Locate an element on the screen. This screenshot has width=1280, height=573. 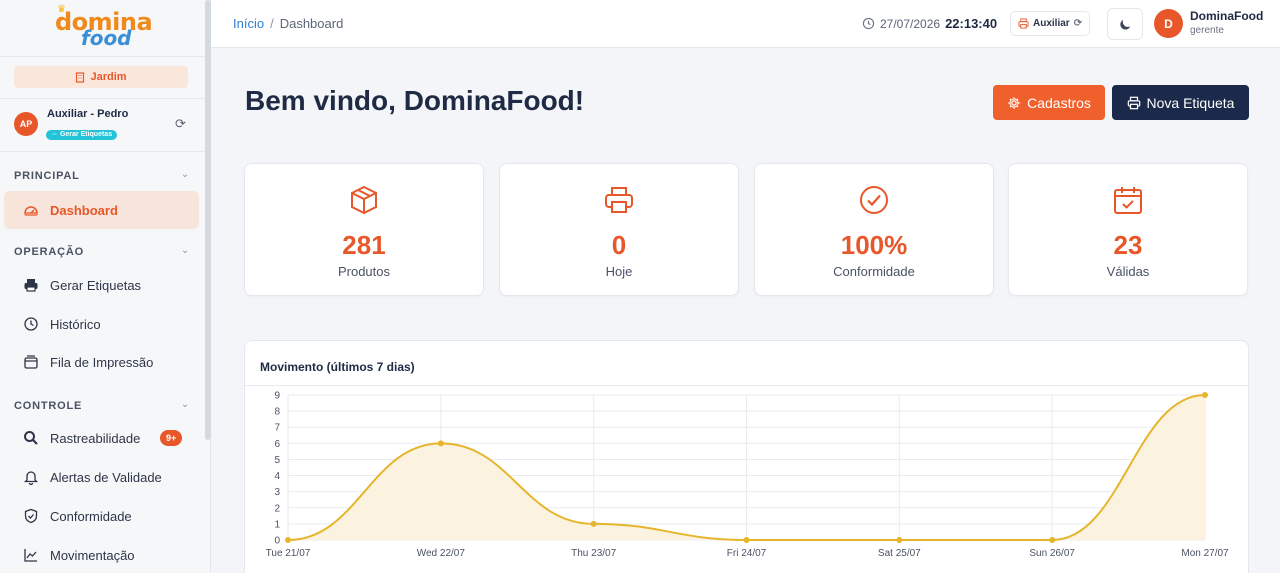
store-selector-button: Jardim is located at coordinates (101, 77).